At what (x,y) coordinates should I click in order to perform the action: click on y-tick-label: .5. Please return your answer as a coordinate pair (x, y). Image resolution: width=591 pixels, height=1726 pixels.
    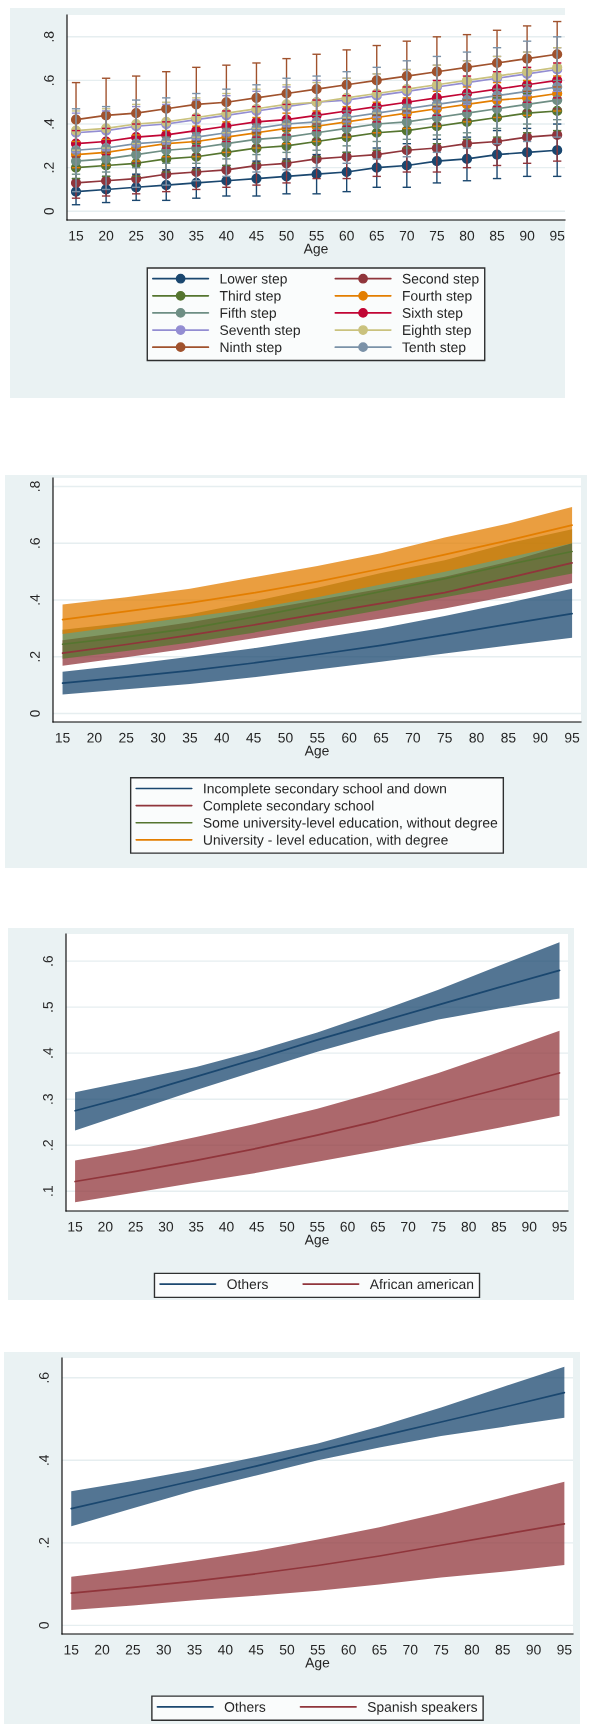
    Looking at the image, I should click on (48, 1006).